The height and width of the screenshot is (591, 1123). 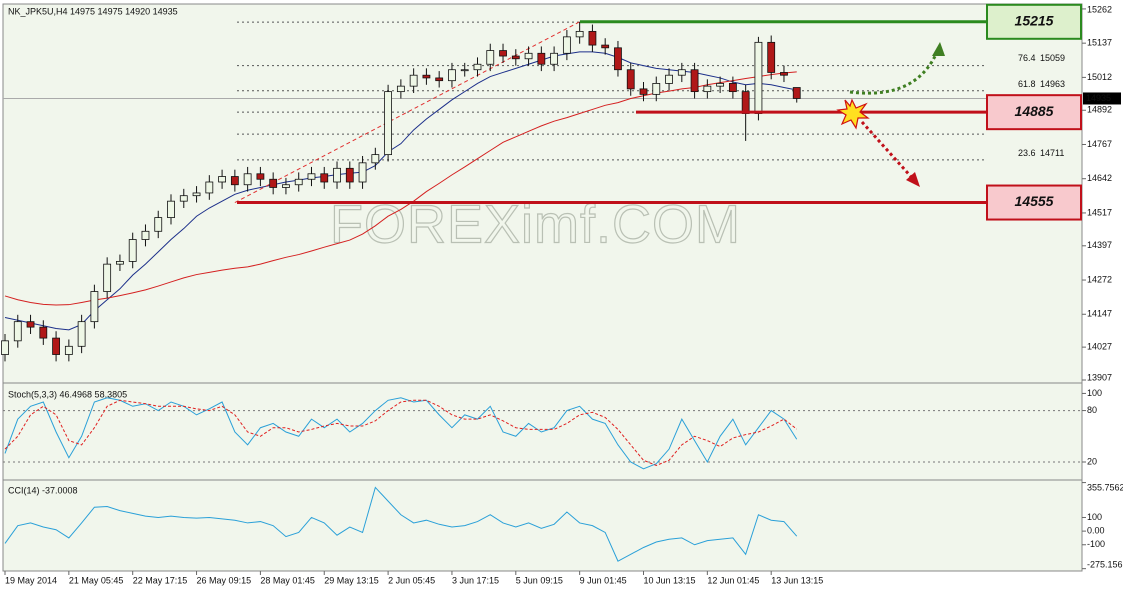 What do you see at coordinates (1099, 314) in the screenshot?
I see `y-tick-label: 14147` at bounding box center [1099, 314].